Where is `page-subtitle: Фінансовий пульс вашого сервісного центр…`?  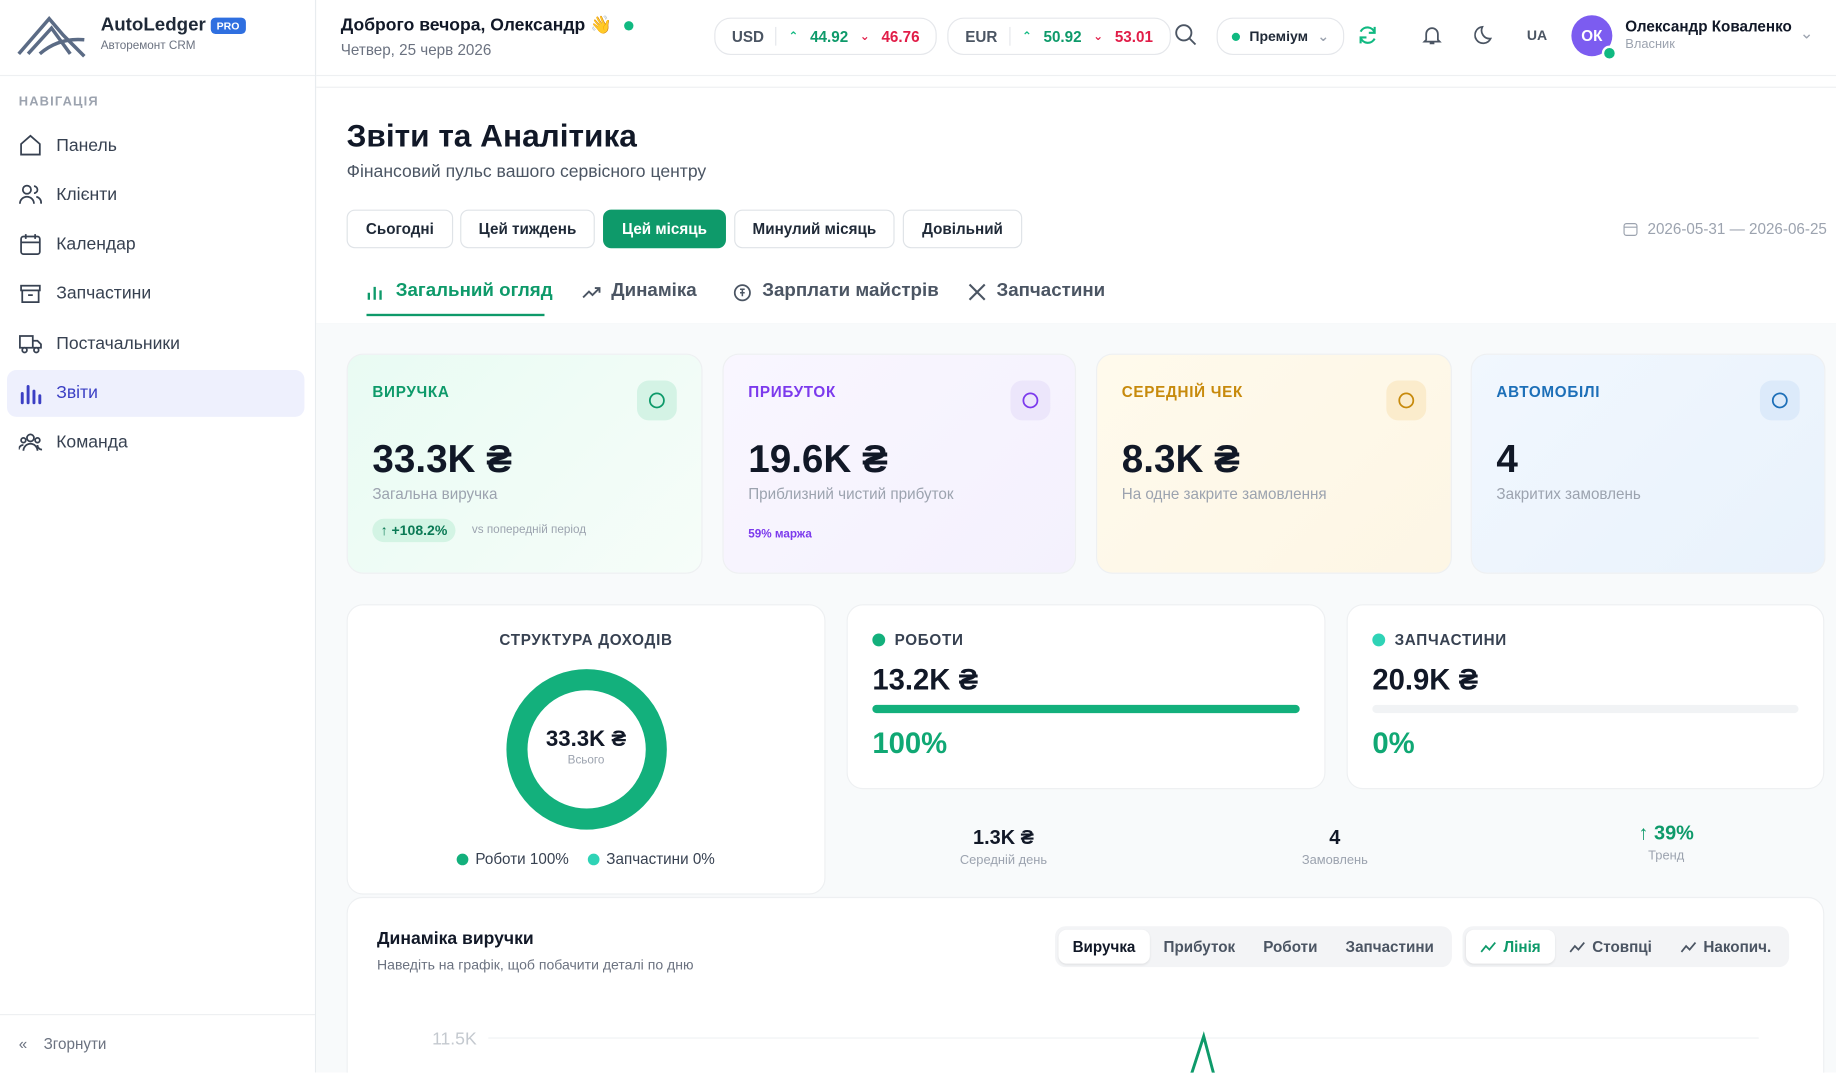
page-subtitle: Фінансовий пульс вашого сервісного центр… is located at coordinates (526, 171).